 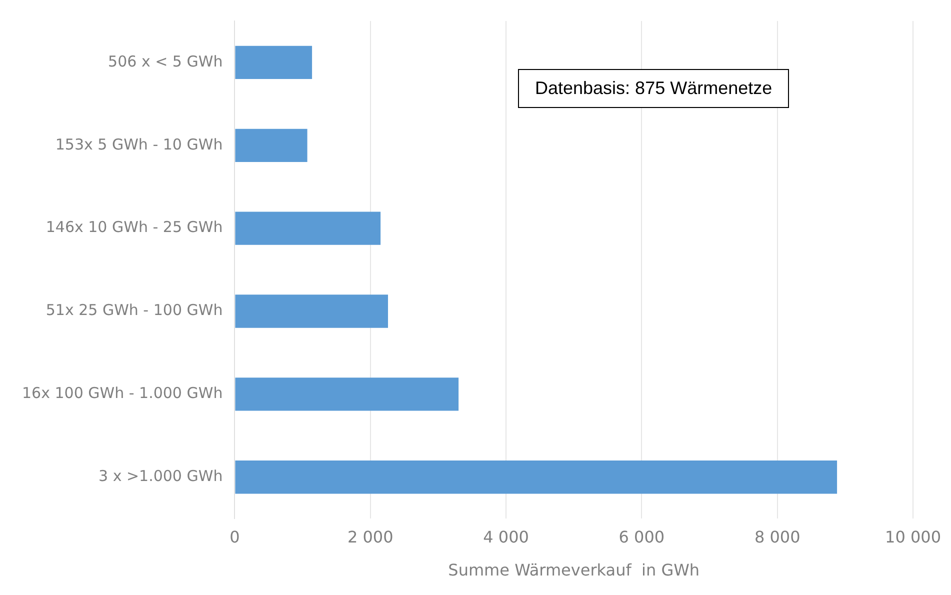 I want to click on x-tick-label: 10 000, so click(x=913, y=536).